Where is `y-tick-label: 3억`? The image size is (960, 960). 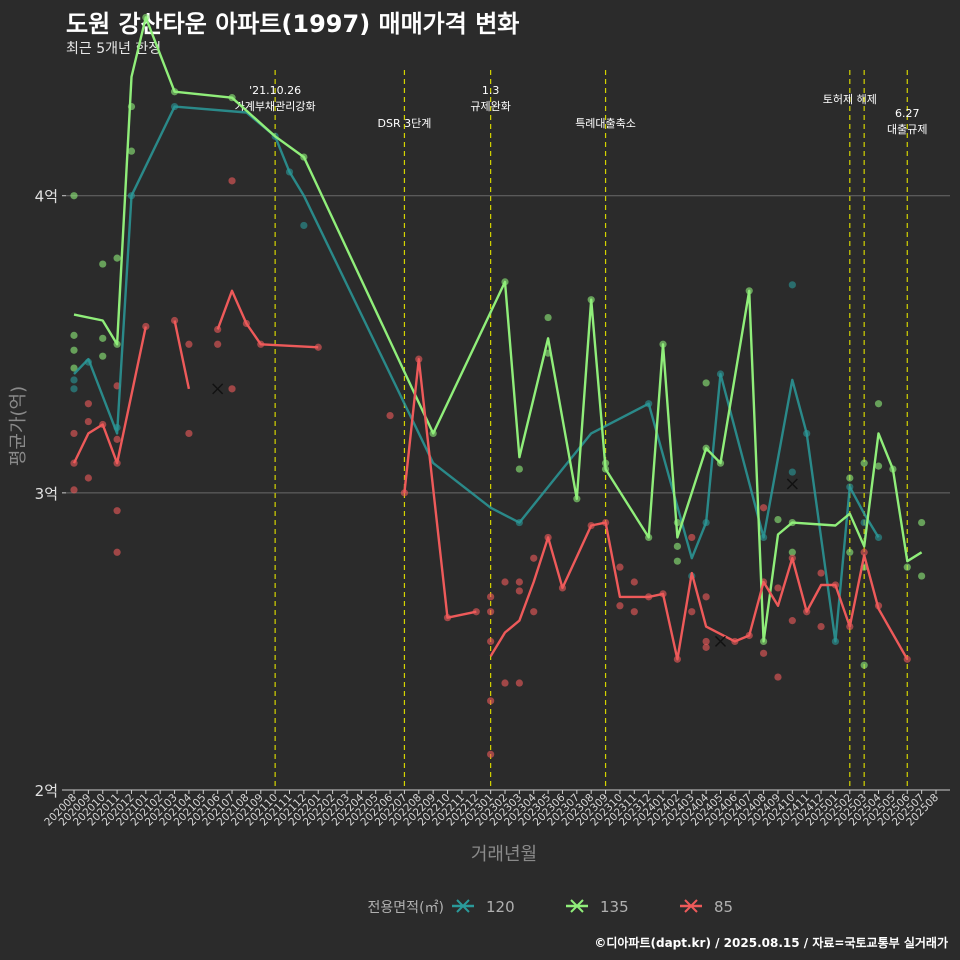
y-tick-label: 3억 is located at coordinates (46, 494).